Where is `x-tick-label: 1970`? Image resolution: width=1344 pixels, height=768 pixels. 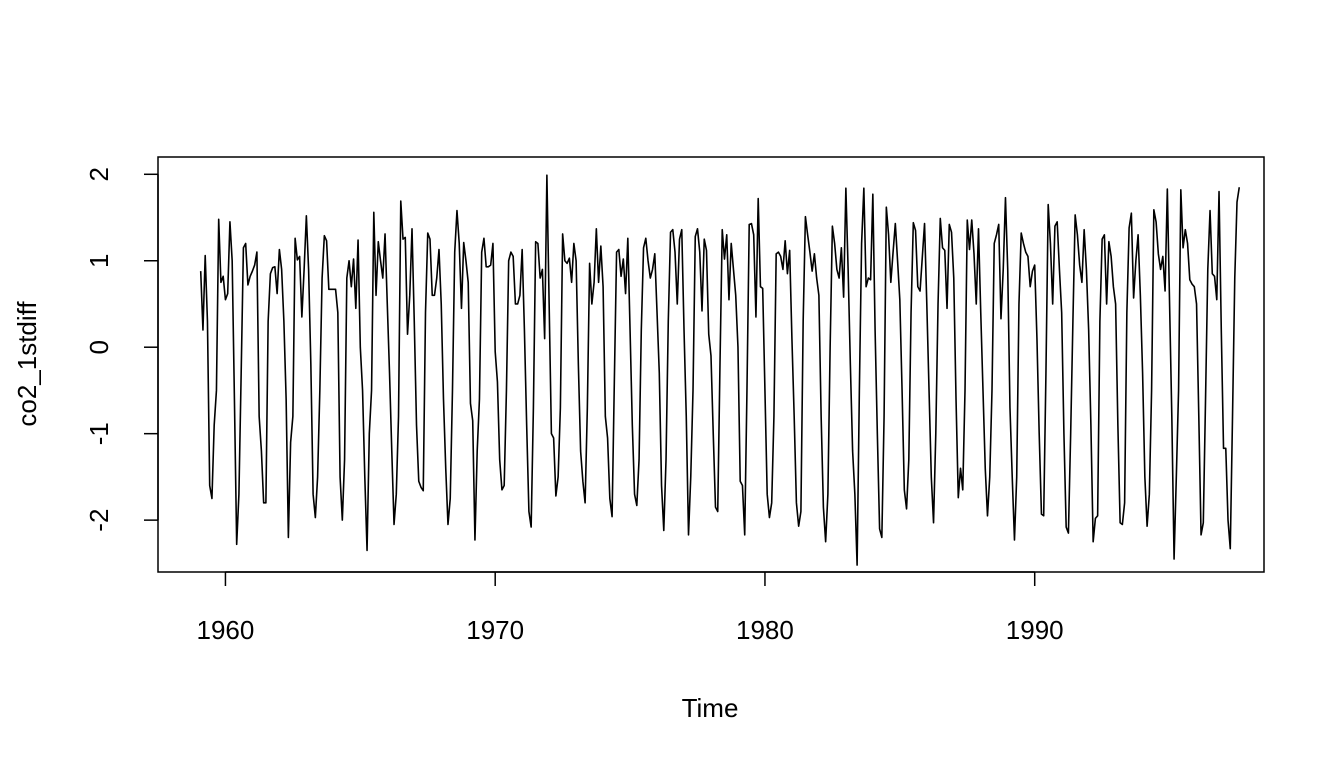
x-tick-label: 1970 is located at coordinates (495, 630).